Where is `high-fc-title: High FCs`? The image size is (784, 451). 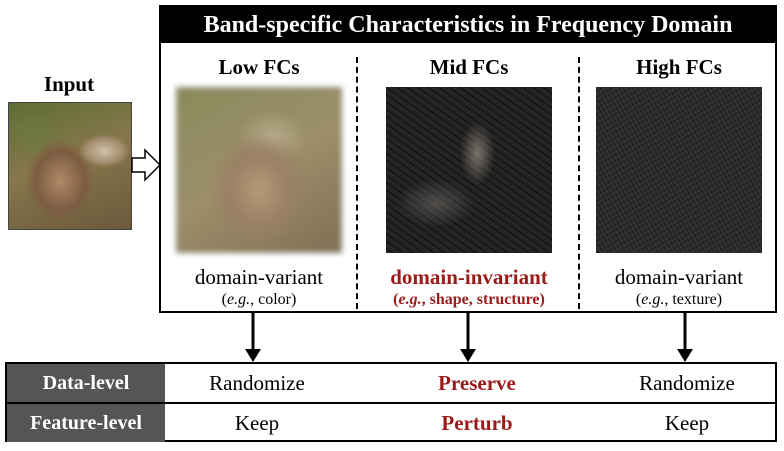 high-fc-title: High FCs is located at coordinates (679, 67).